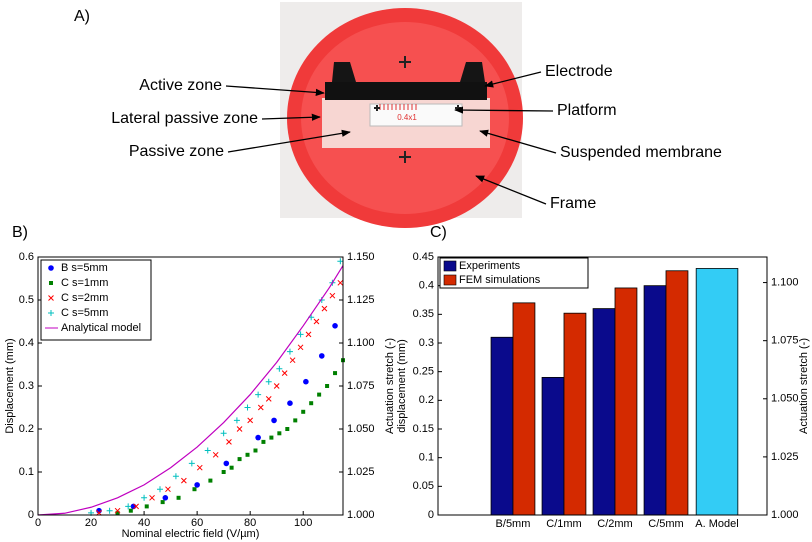 This screenshot has width=812, height=542. Describe the element at coordinates (191, 534) in the screenshot. I see `x-axis-label: Nominal electric field (V/µm)` at that location.